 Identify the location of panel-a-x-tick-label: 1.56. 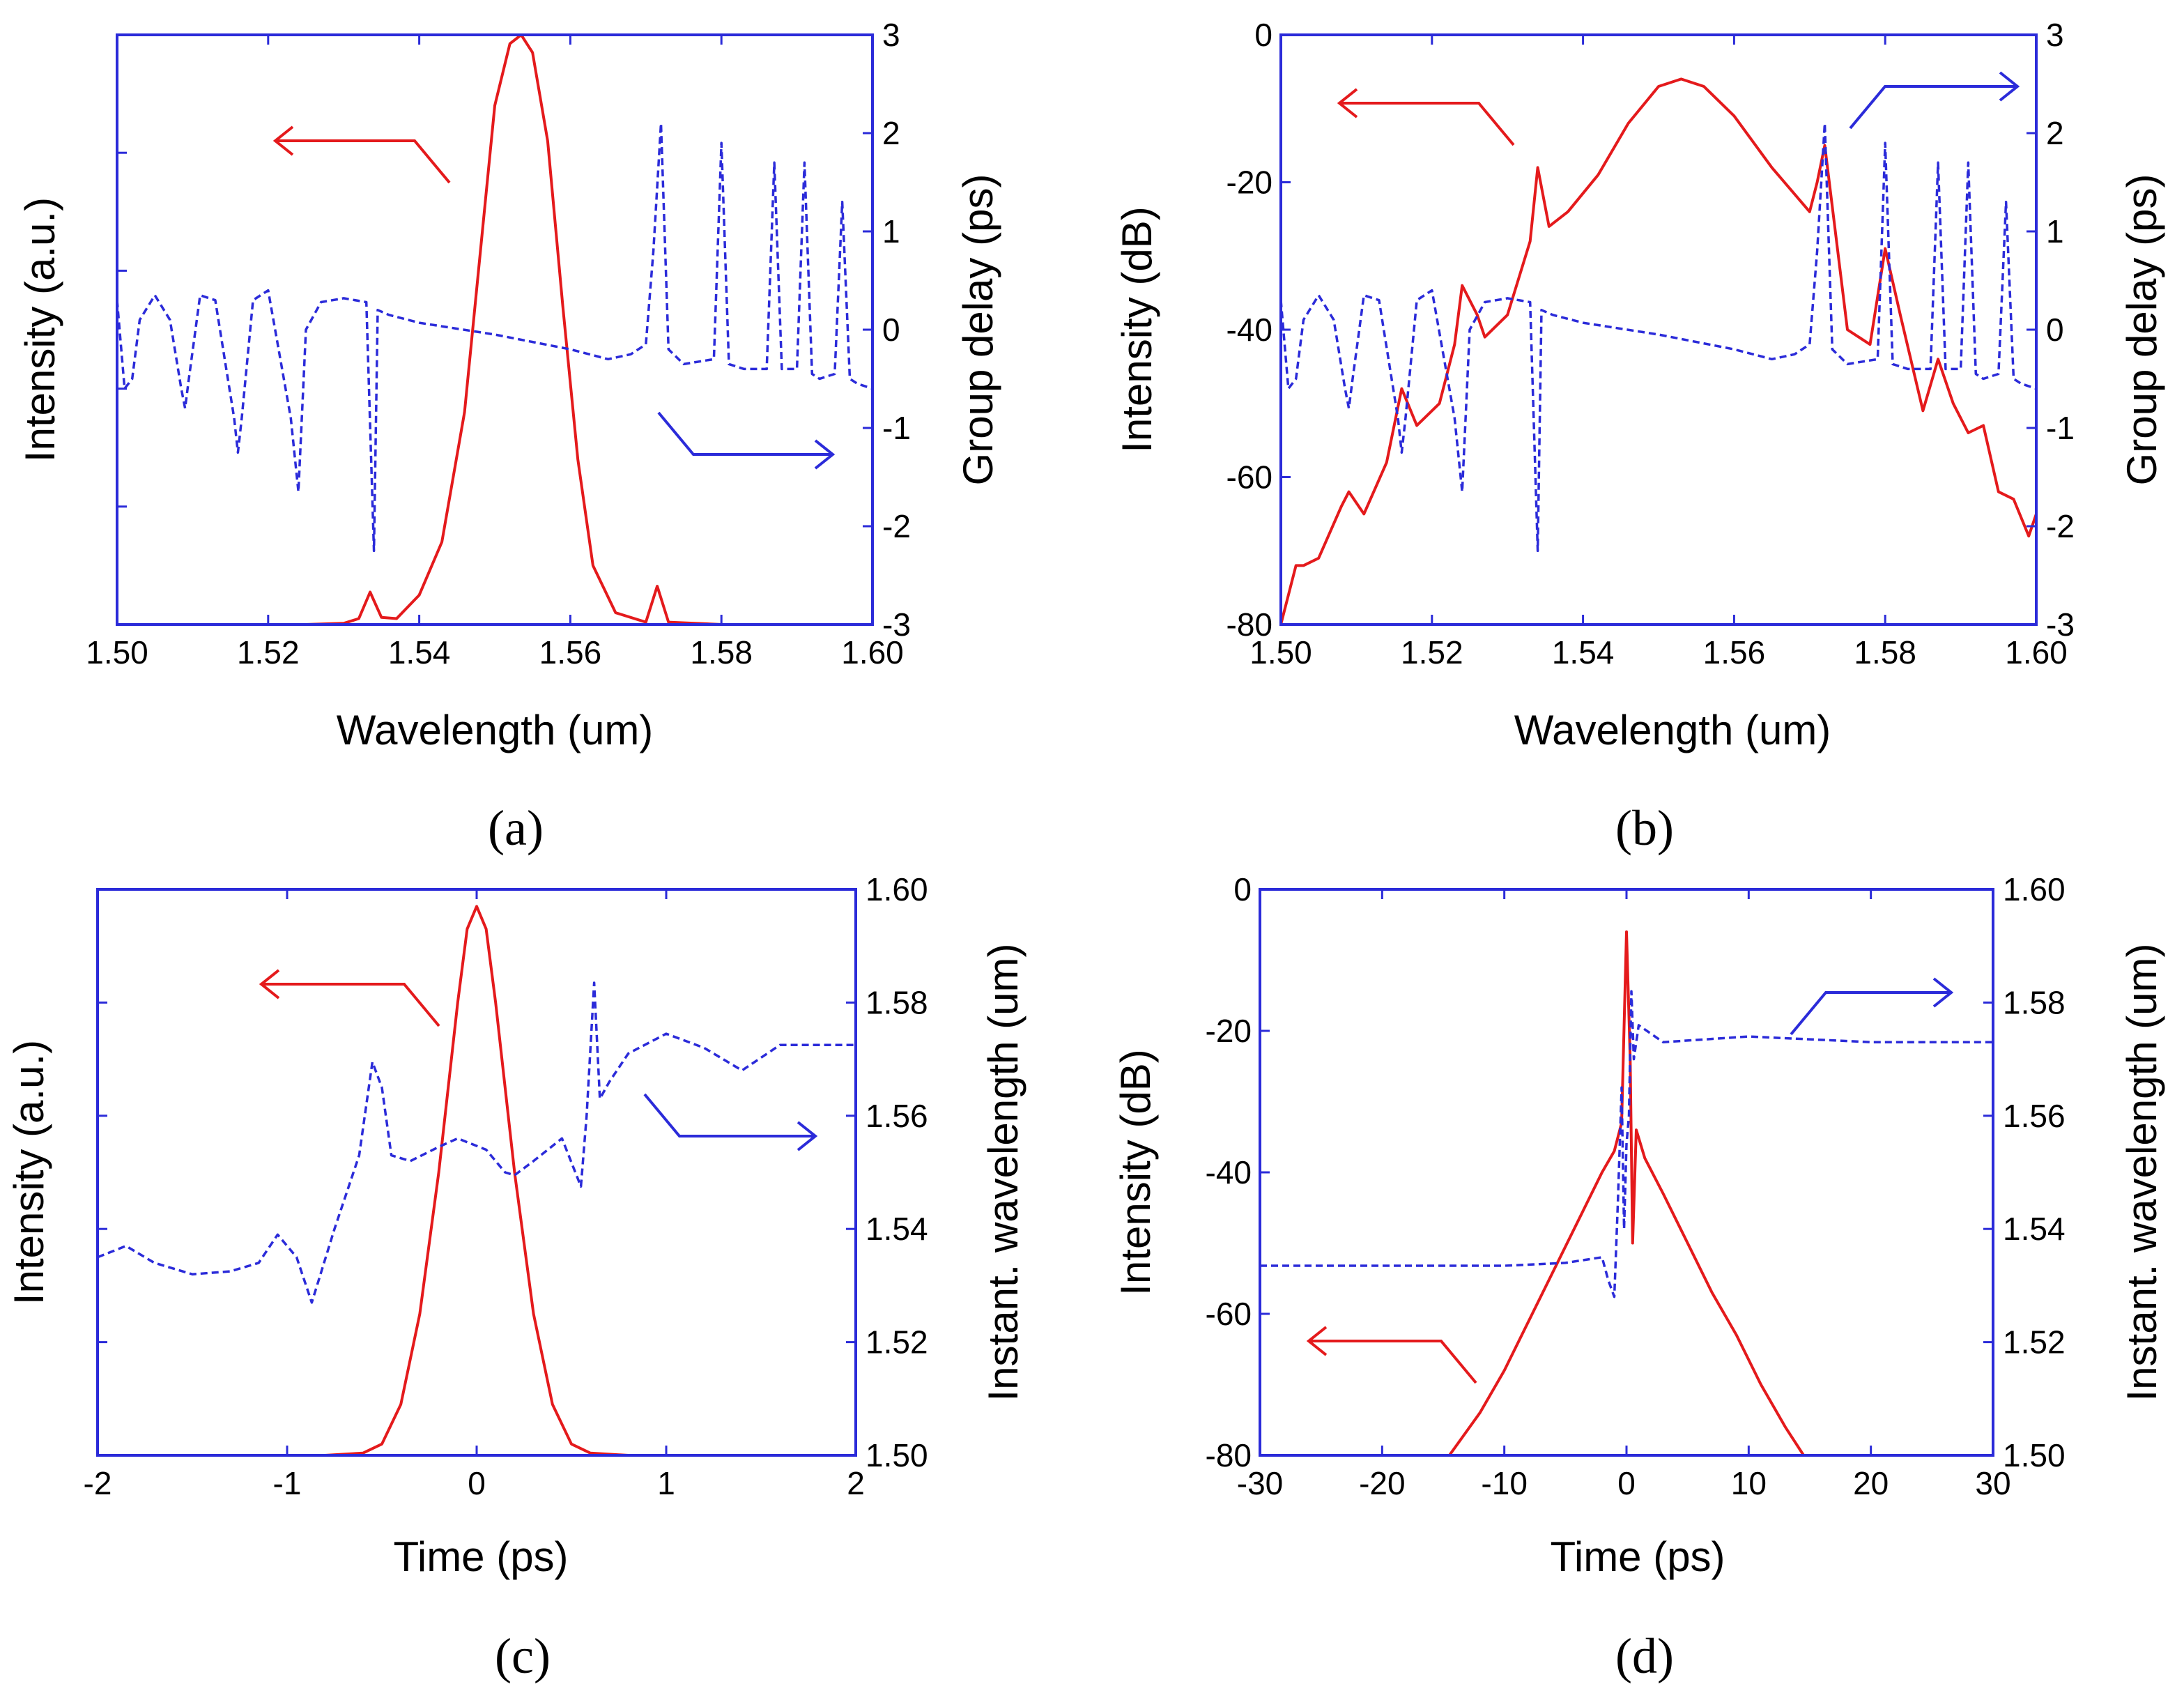
(570, 652).